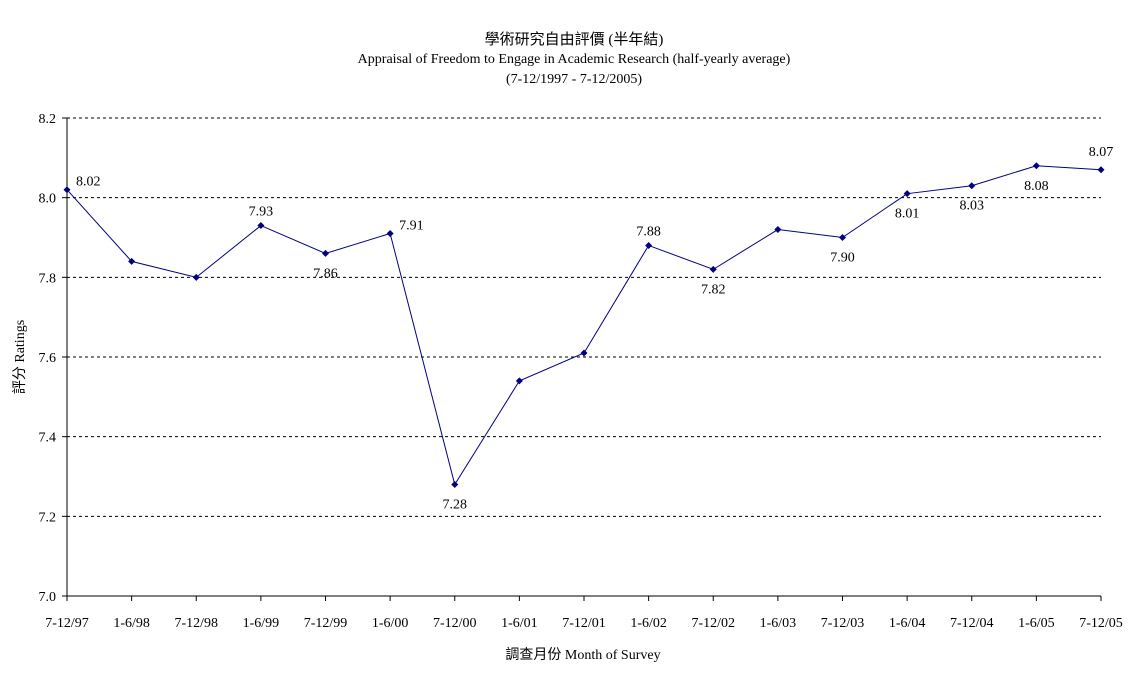 The height and width of the screenshot is (682, 1148). What do you see at coordinates (326, 623) in the screenshot?
I see `x-tick-label: 7-12/99` at bounding box center [326, 623].